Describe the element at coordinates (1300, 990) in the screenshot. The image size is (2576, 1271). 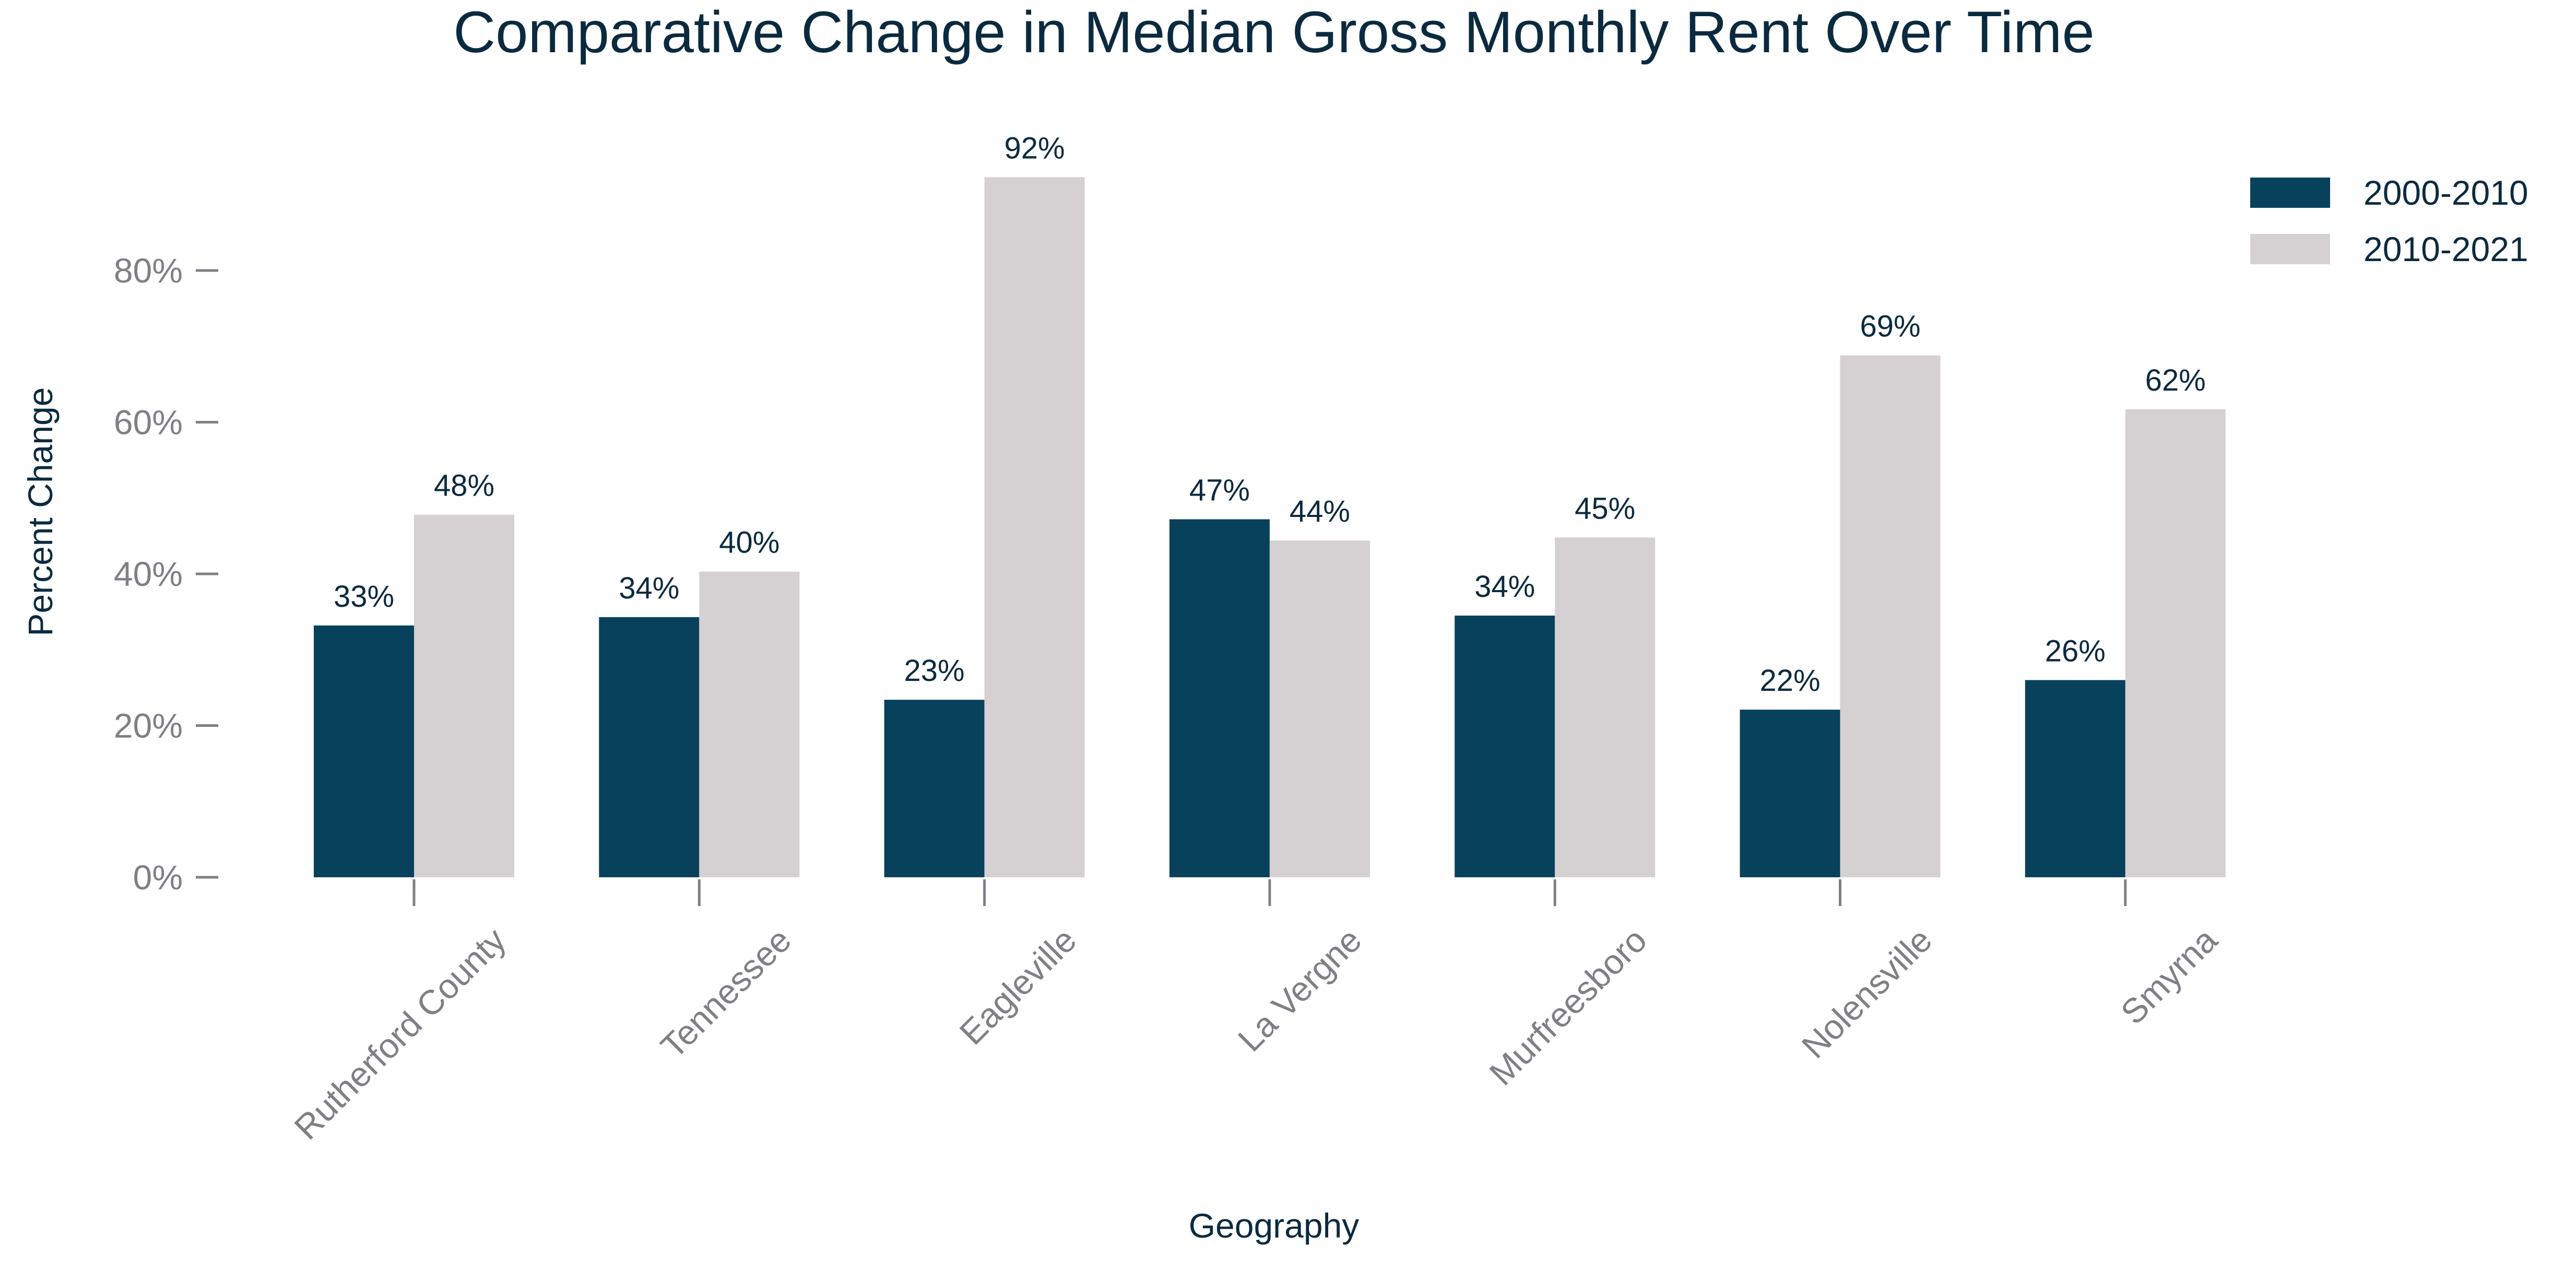
I see `x-tick-label: La Vergne` at that location.